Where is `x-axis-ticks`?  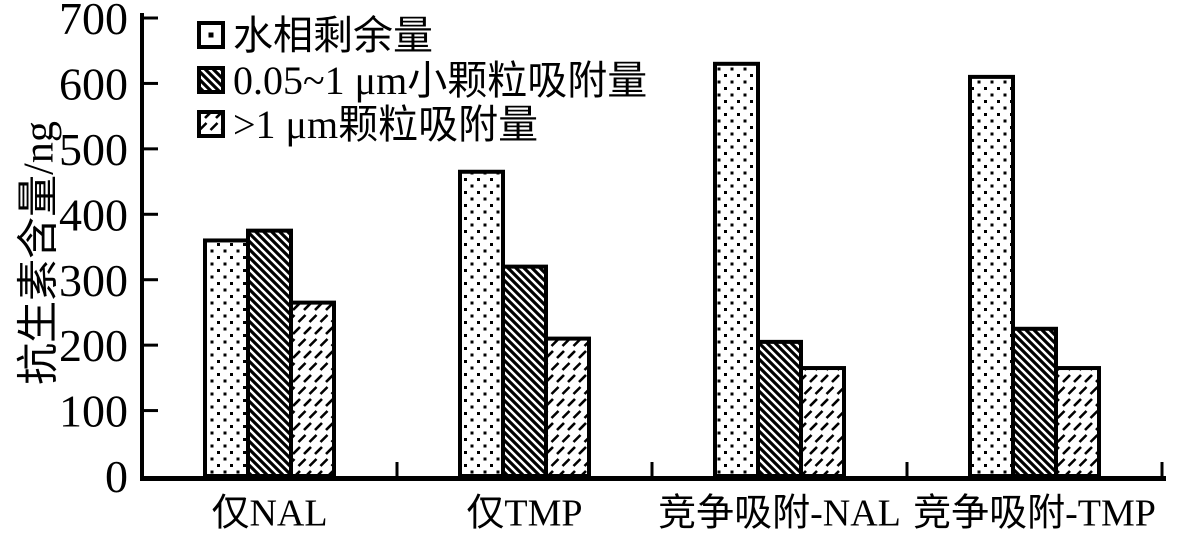 x-axis-ticks is located at coordinates (779, 469).